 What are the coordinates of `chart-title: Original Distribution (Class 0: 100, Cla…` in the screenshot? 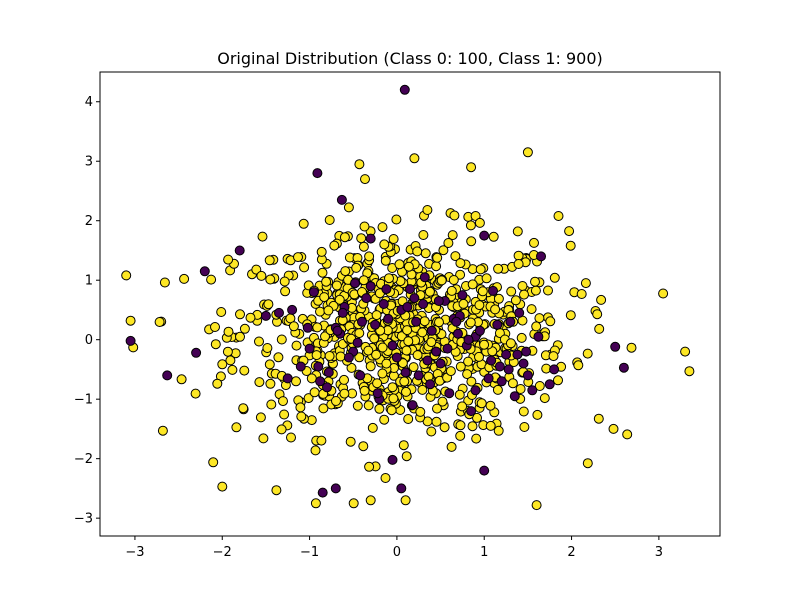 It's located at (410, 58).